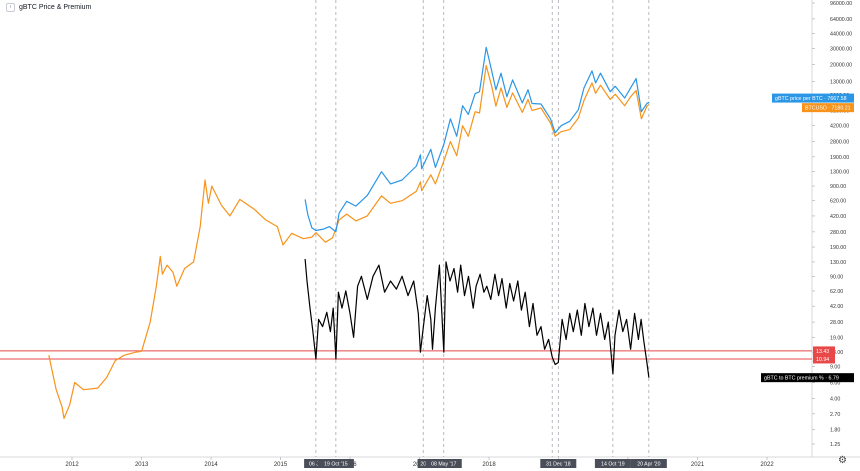 The width and height of the screenshot is (860, 471). Describe the element at coordinates (142, 465) in the screenshot. I see `x-tick-label: 2013` at that location.